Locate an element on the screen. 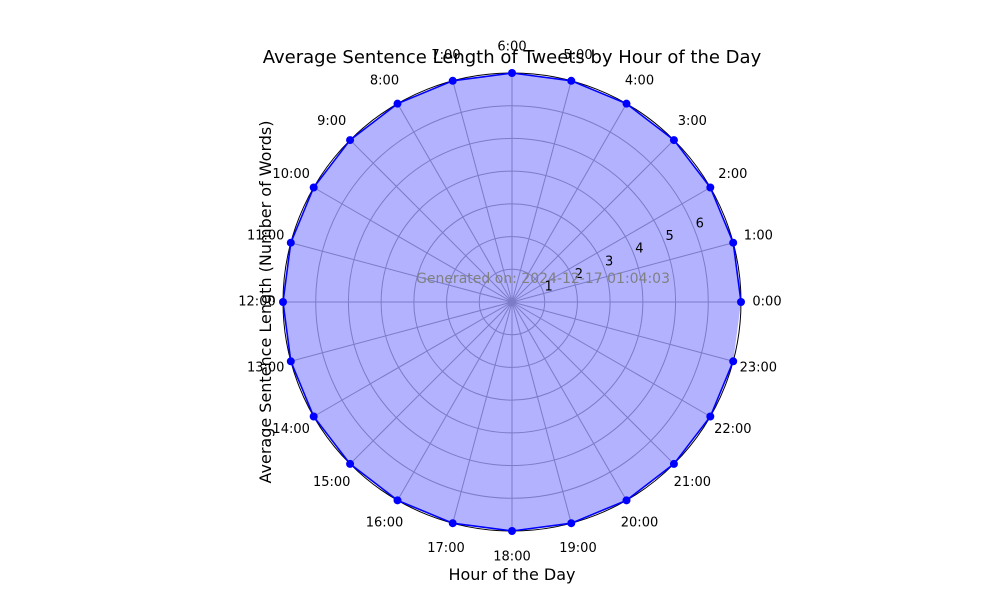 The image size is (1000, 600). theta-tick-label: 23:00 is located at coordinates (758, 367).